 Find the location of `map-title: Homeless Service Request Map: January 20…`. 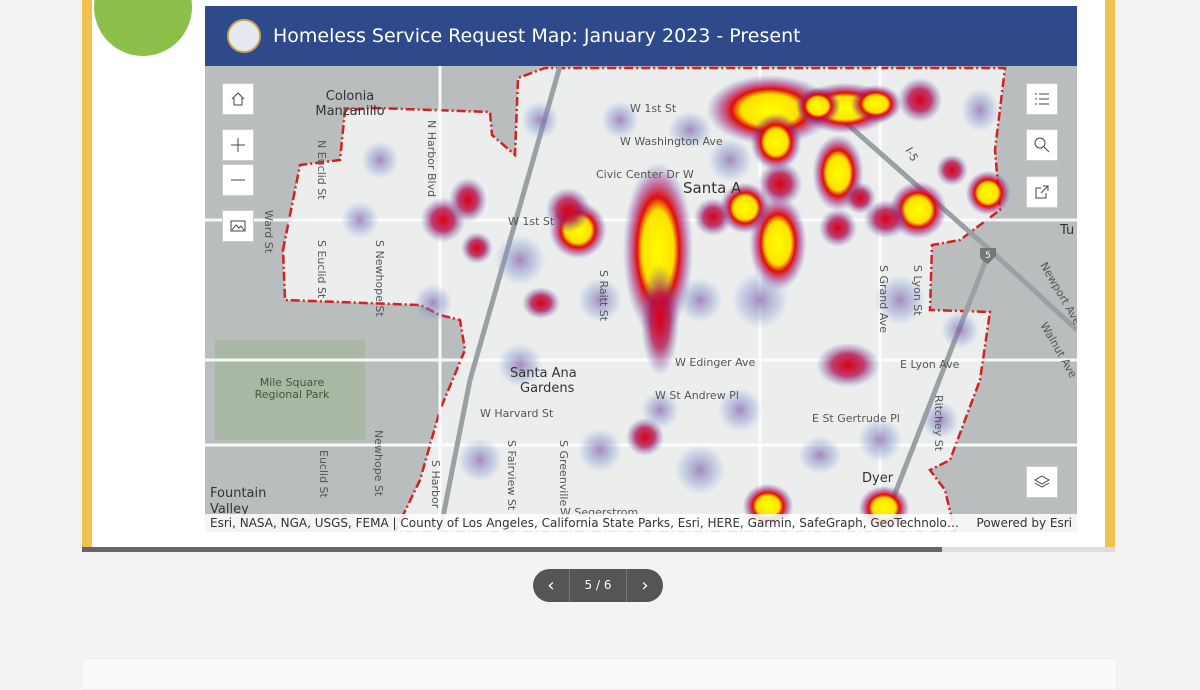

map-title: Homeless Service Request Map: January 20… is located at coordinates (537, 36).